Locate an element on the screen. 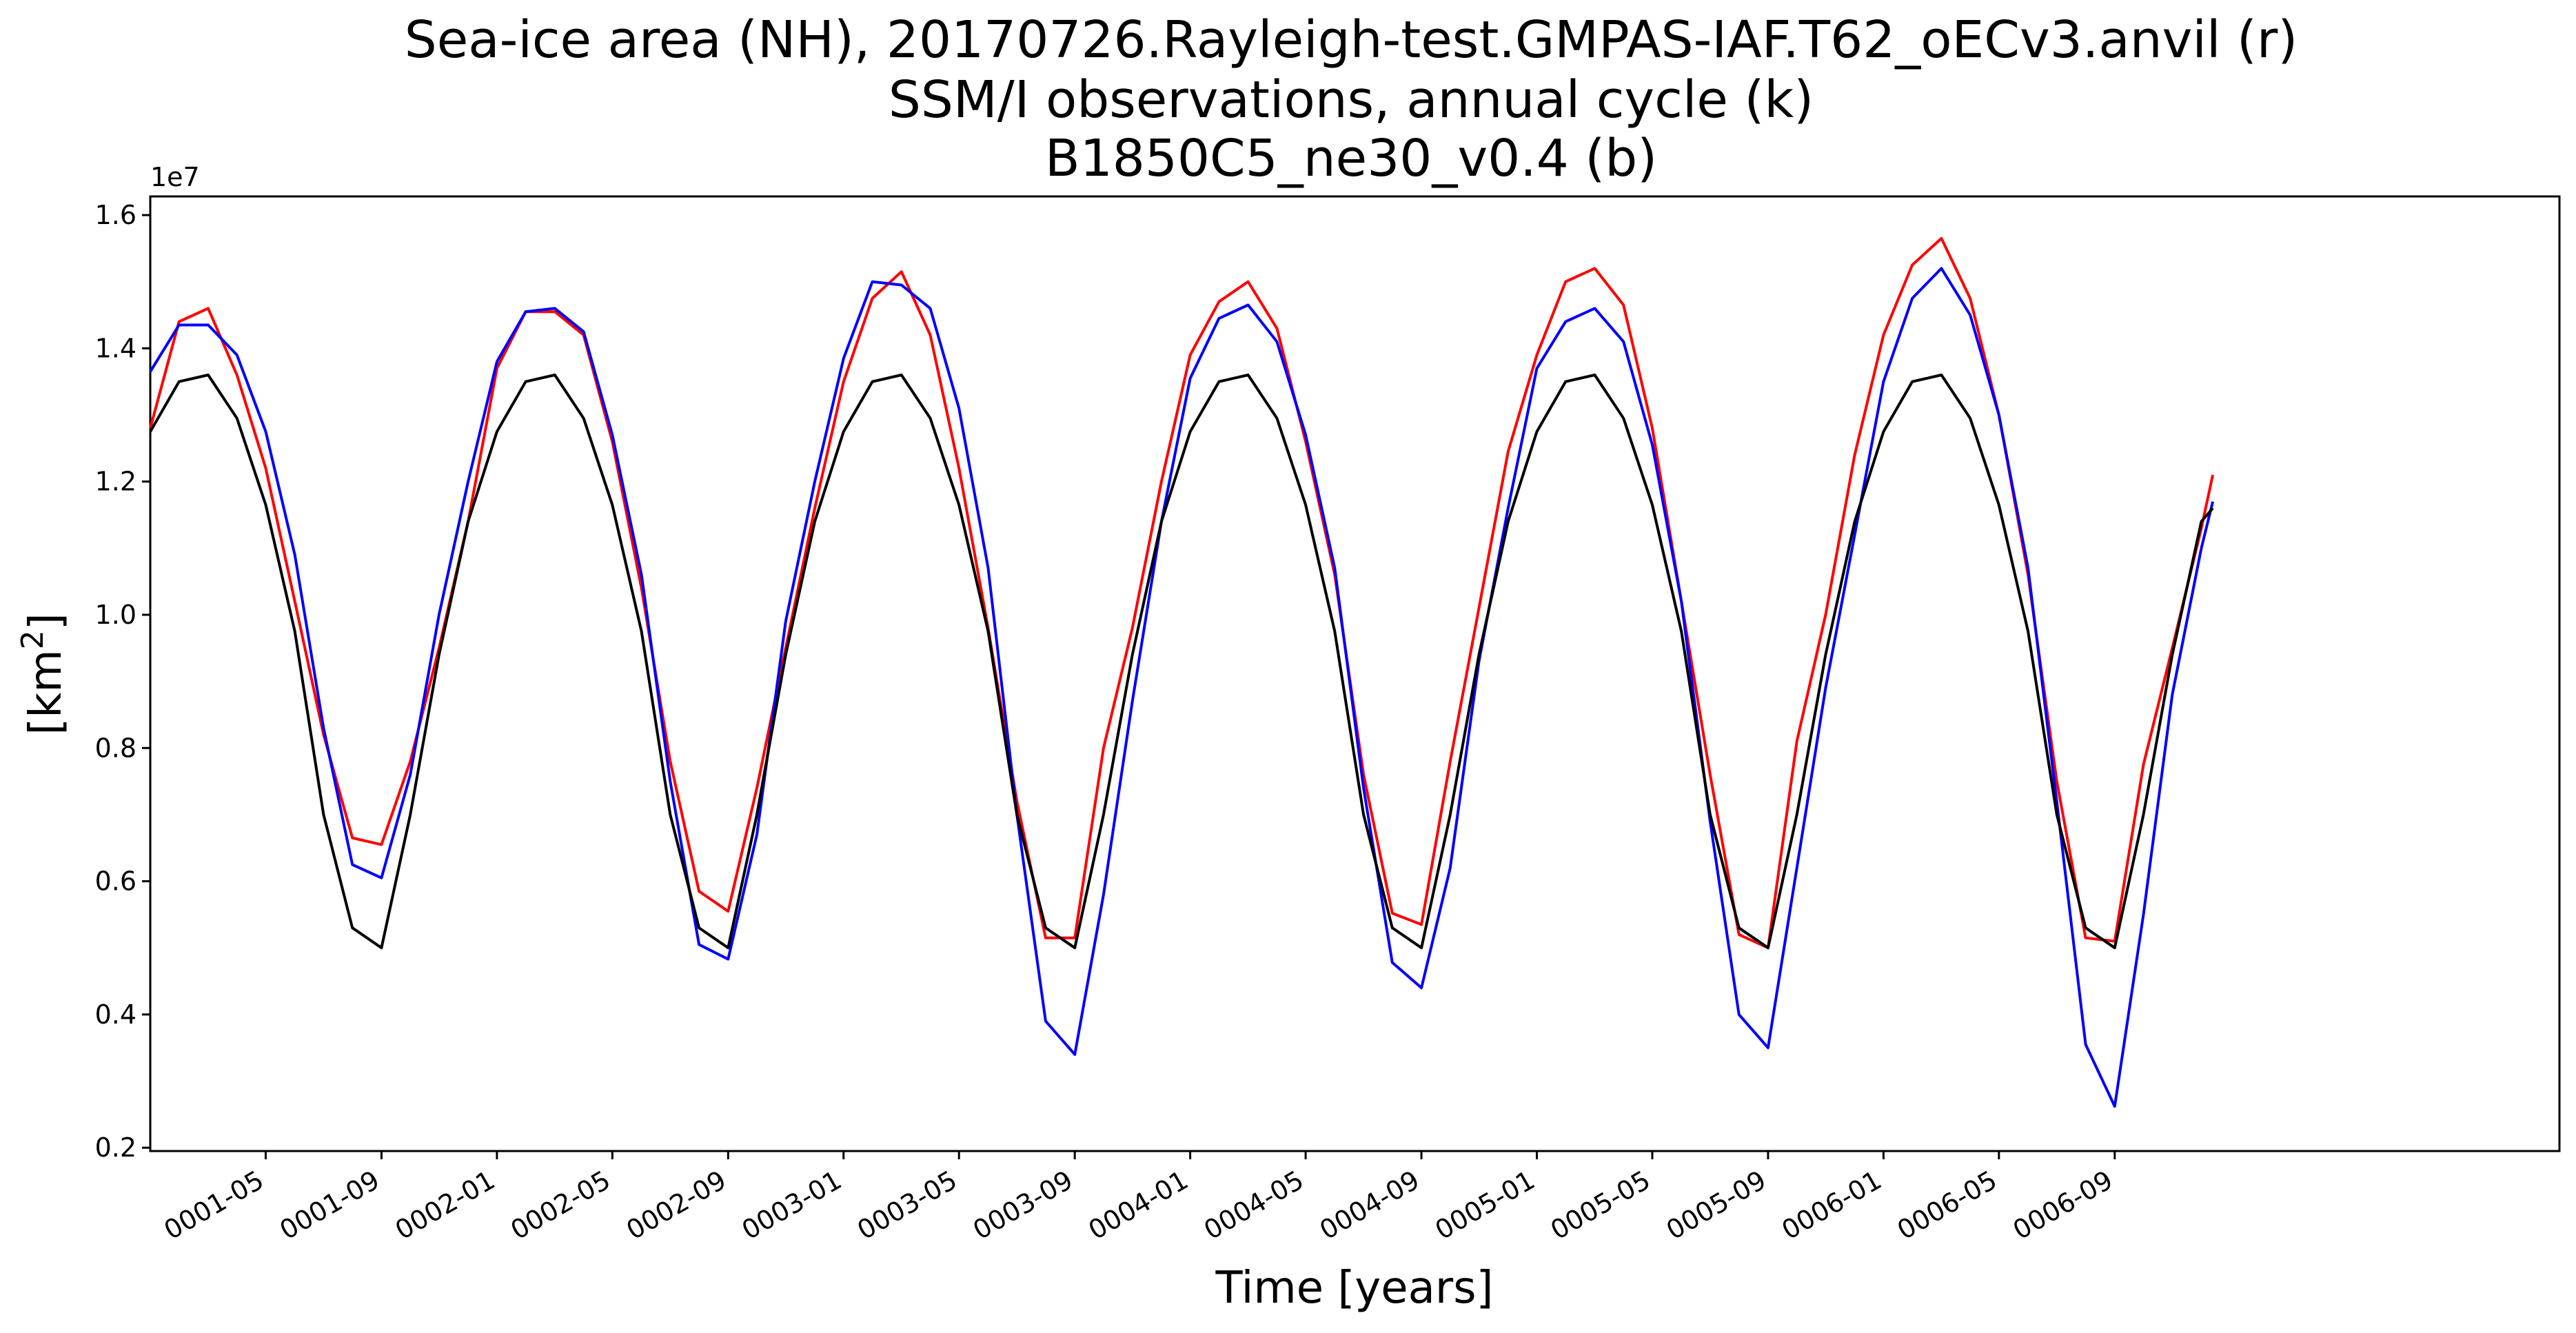  y-offset-label: 1e7 is located at coordinates (175, 177).